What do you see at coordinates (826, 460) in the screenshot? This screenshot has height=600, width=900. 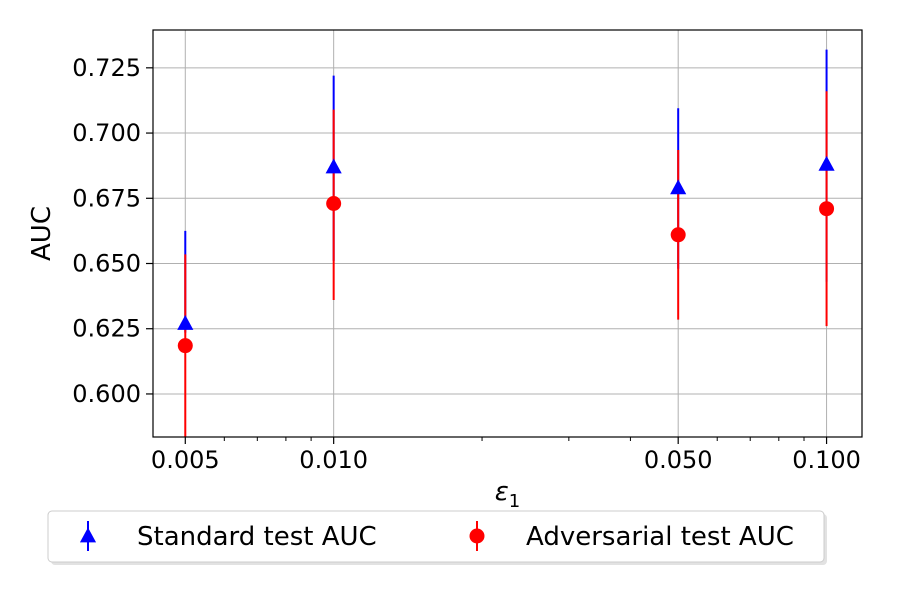 I see `x-tick-label: 0.100` at bounding box center [826, 460].